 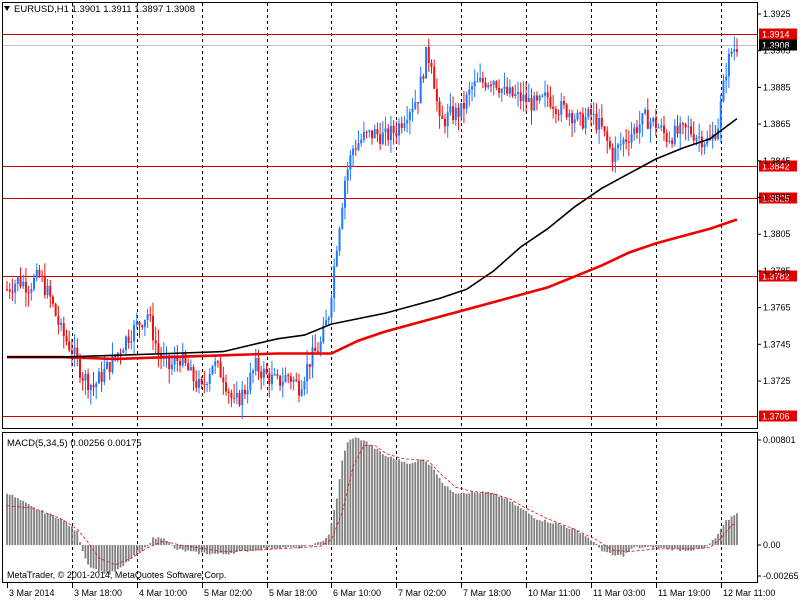 What do you see at coordinates (777, 161) in the screenshot?
I see `price-tick-label: 1.3845` at bounding box center [777, 161].